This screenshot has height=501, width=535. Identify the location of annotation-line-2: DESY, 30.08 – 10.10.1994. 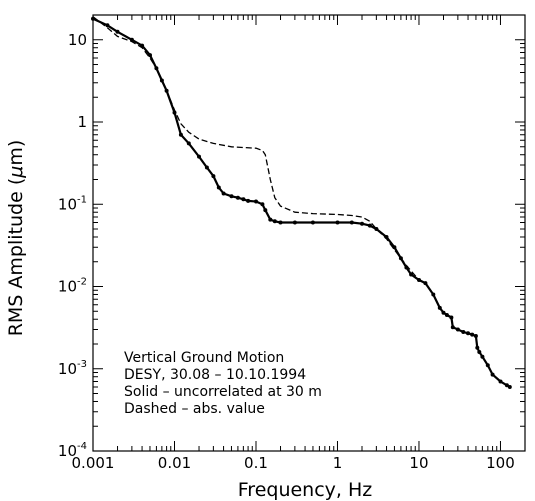
(215, 375).